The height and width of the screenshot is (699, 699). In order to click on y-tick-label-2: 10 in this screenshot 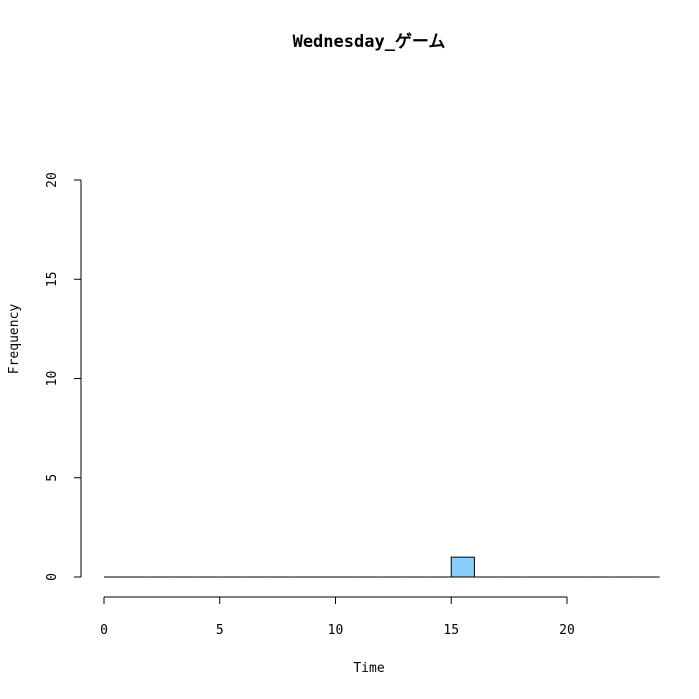, I will do `click(52, 379)`.